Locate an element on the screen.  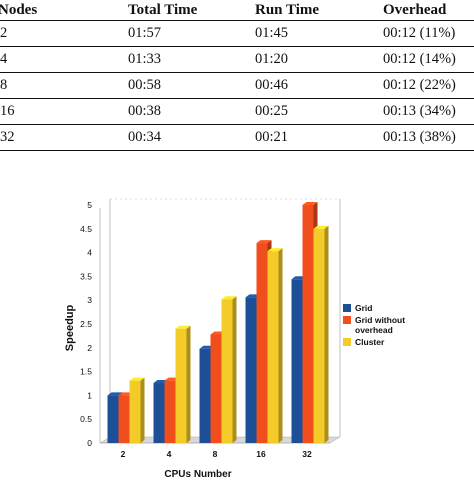
legend-label: Grid without overhead is located at coordinates (380, 325).